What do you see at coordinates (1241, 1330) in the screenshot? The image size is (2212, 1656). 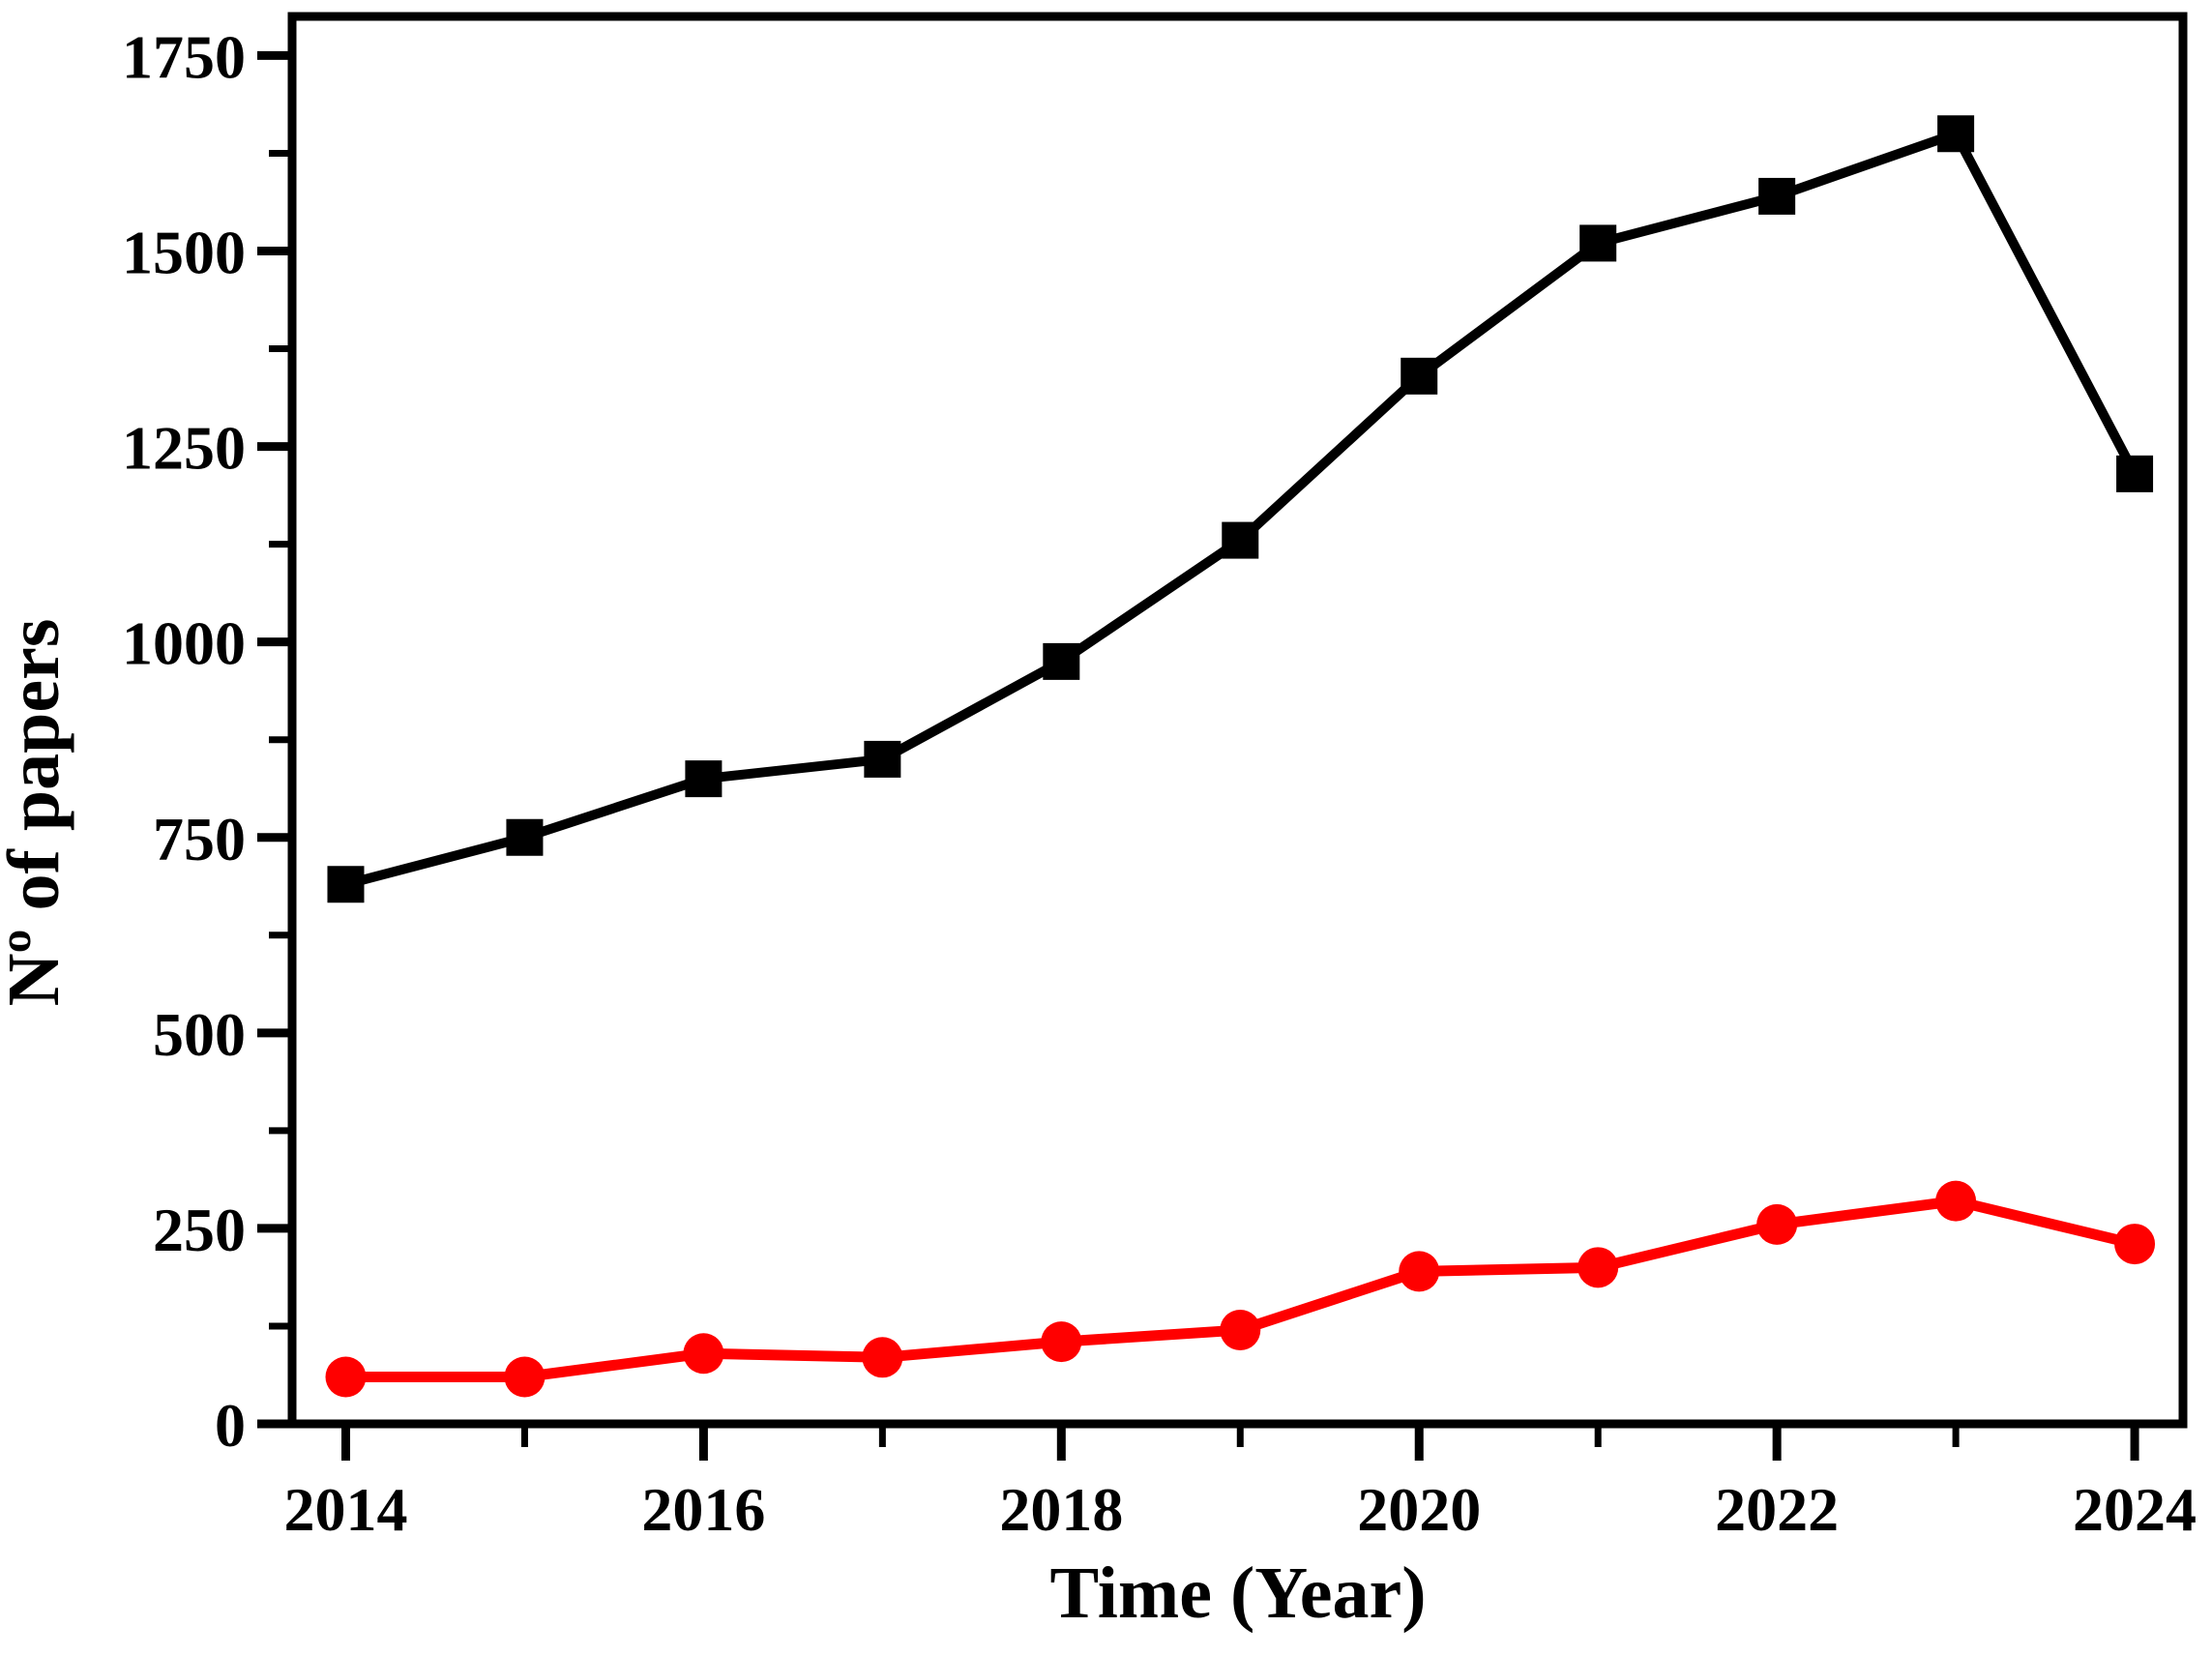 I see `series-2-marker-2019` at bounding box center [1241, 1330].